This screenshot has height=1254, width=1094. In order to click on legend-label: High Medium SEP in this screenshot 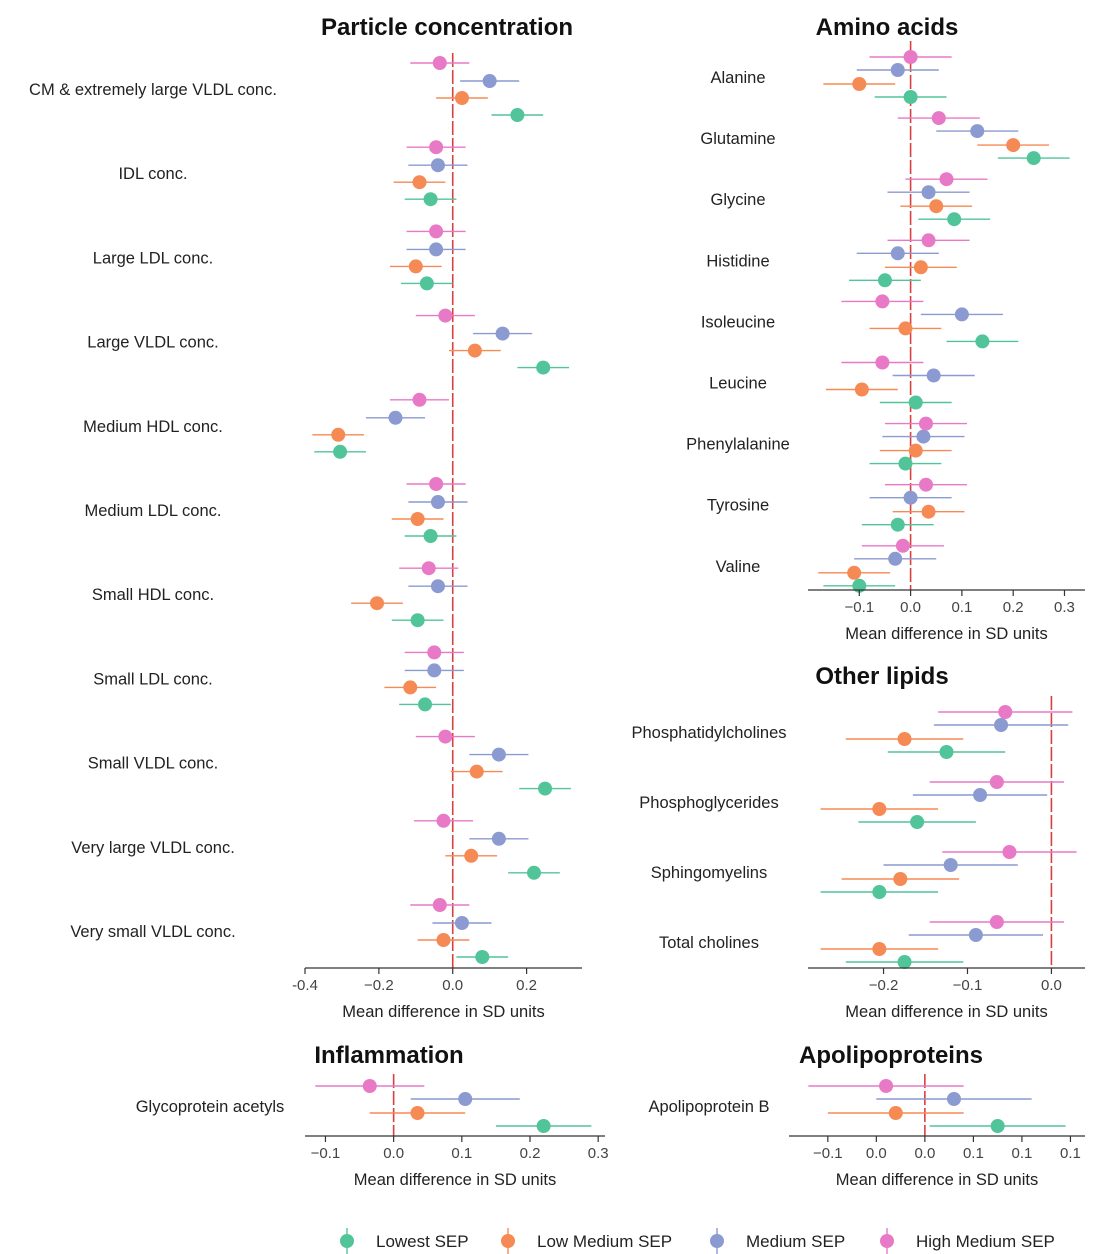, I will do `click(985, 1241)`.